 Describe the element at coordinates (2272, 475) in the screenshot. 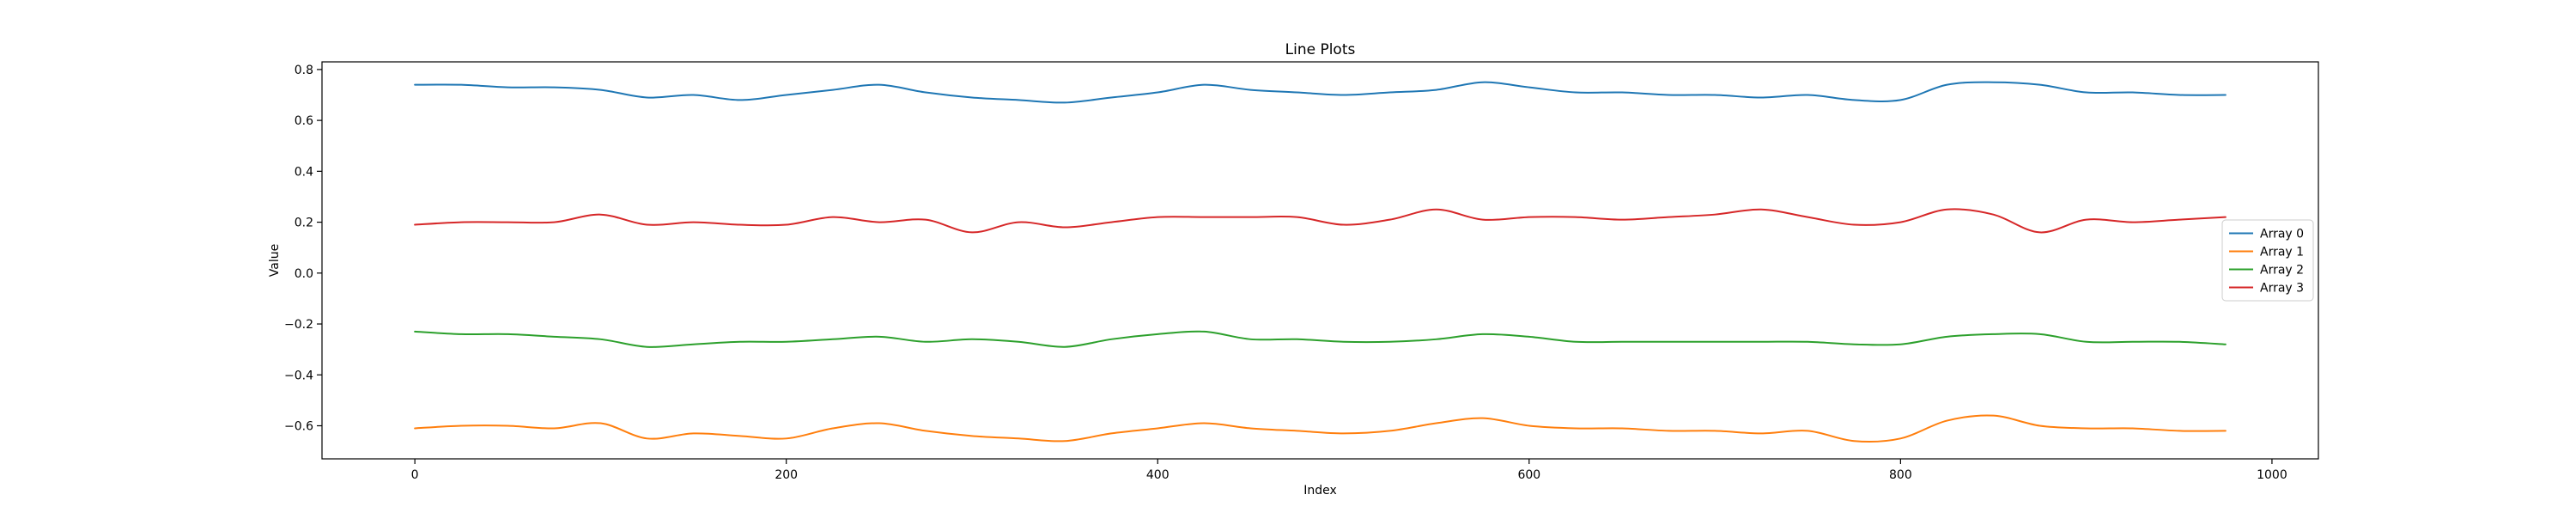

I see `x-tick-label: 1000` at that location.